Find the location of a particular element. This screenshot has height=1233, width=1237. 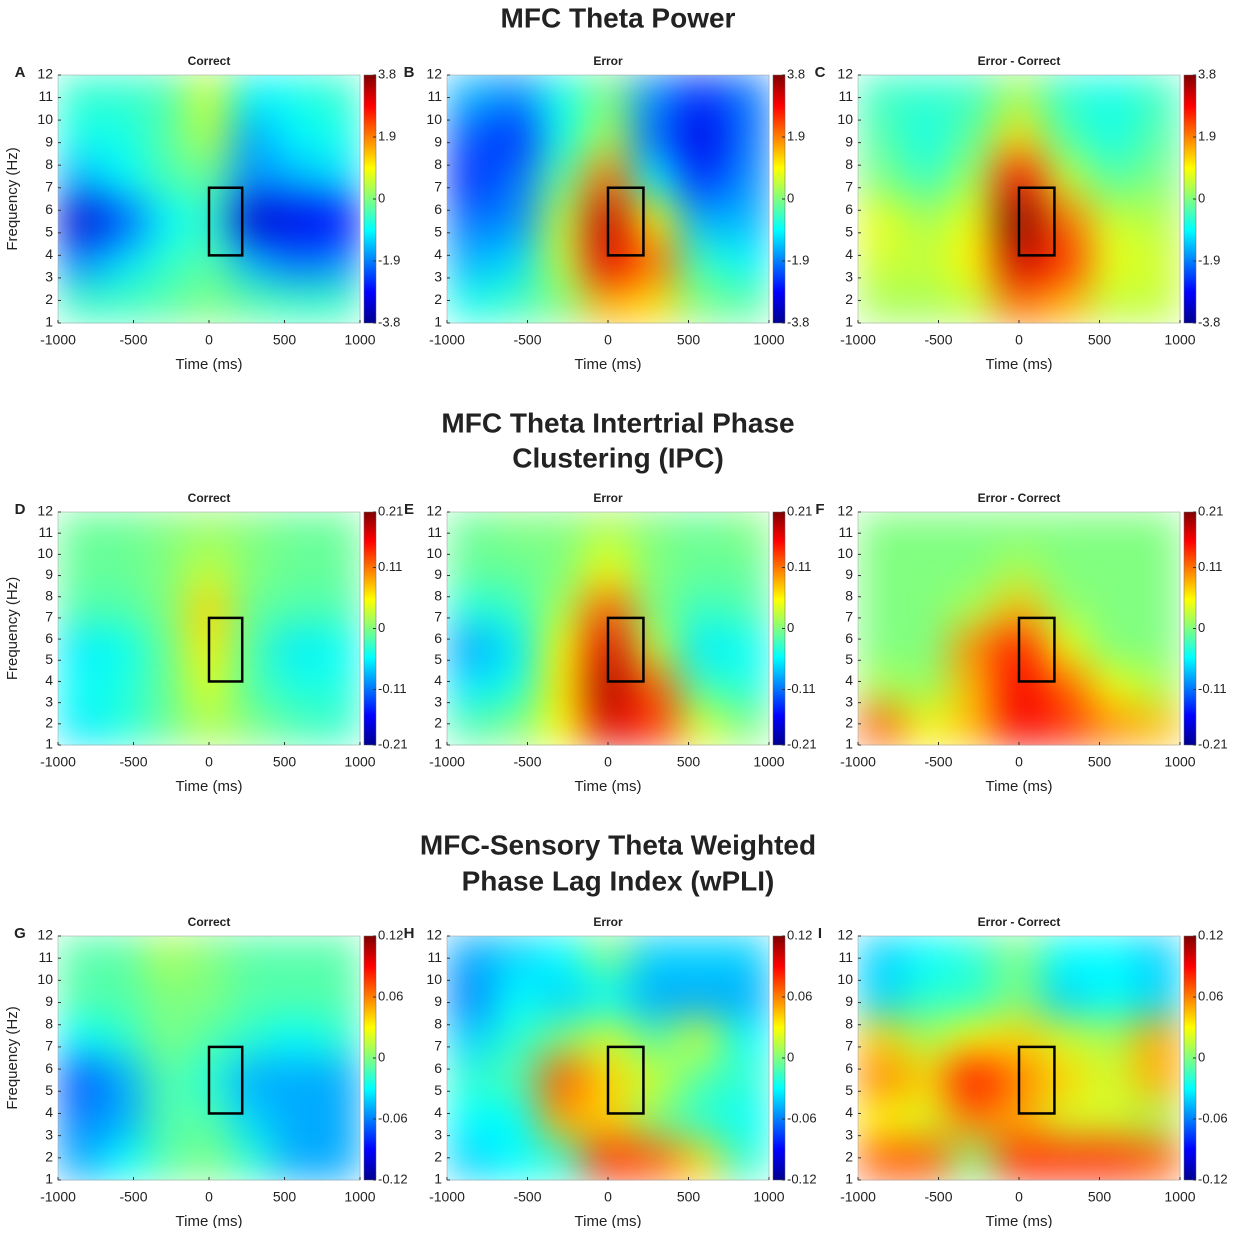

colorbar-tick-label: -3.8 is located at coordinates (389, 321).